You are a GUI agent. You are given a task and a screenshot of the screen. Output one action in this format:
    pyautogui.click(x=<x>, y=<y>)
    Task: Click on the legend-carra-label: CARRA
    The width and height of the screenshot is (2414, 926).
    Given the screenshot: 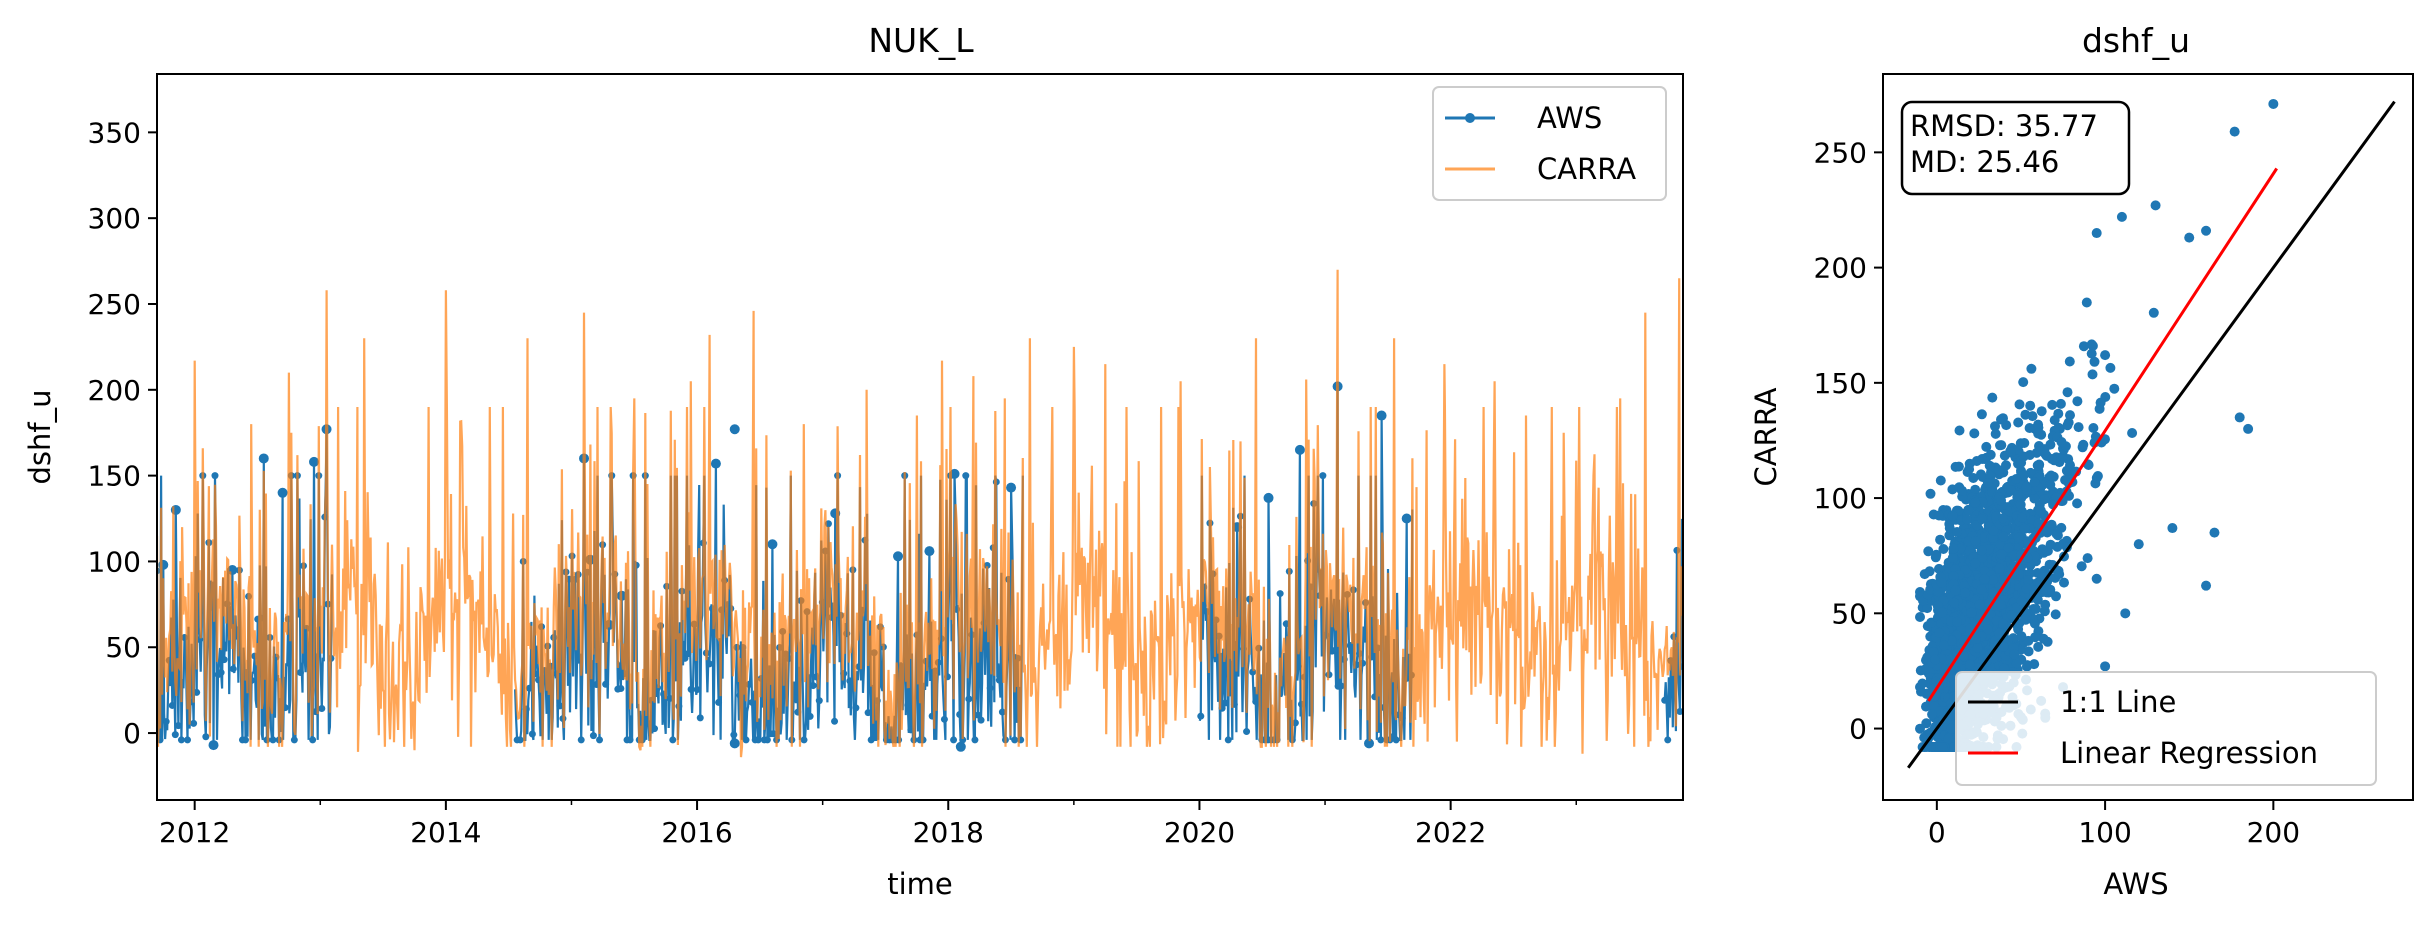 What is the action you would take?
    pyautogui.click(x=1586, y=169)
    